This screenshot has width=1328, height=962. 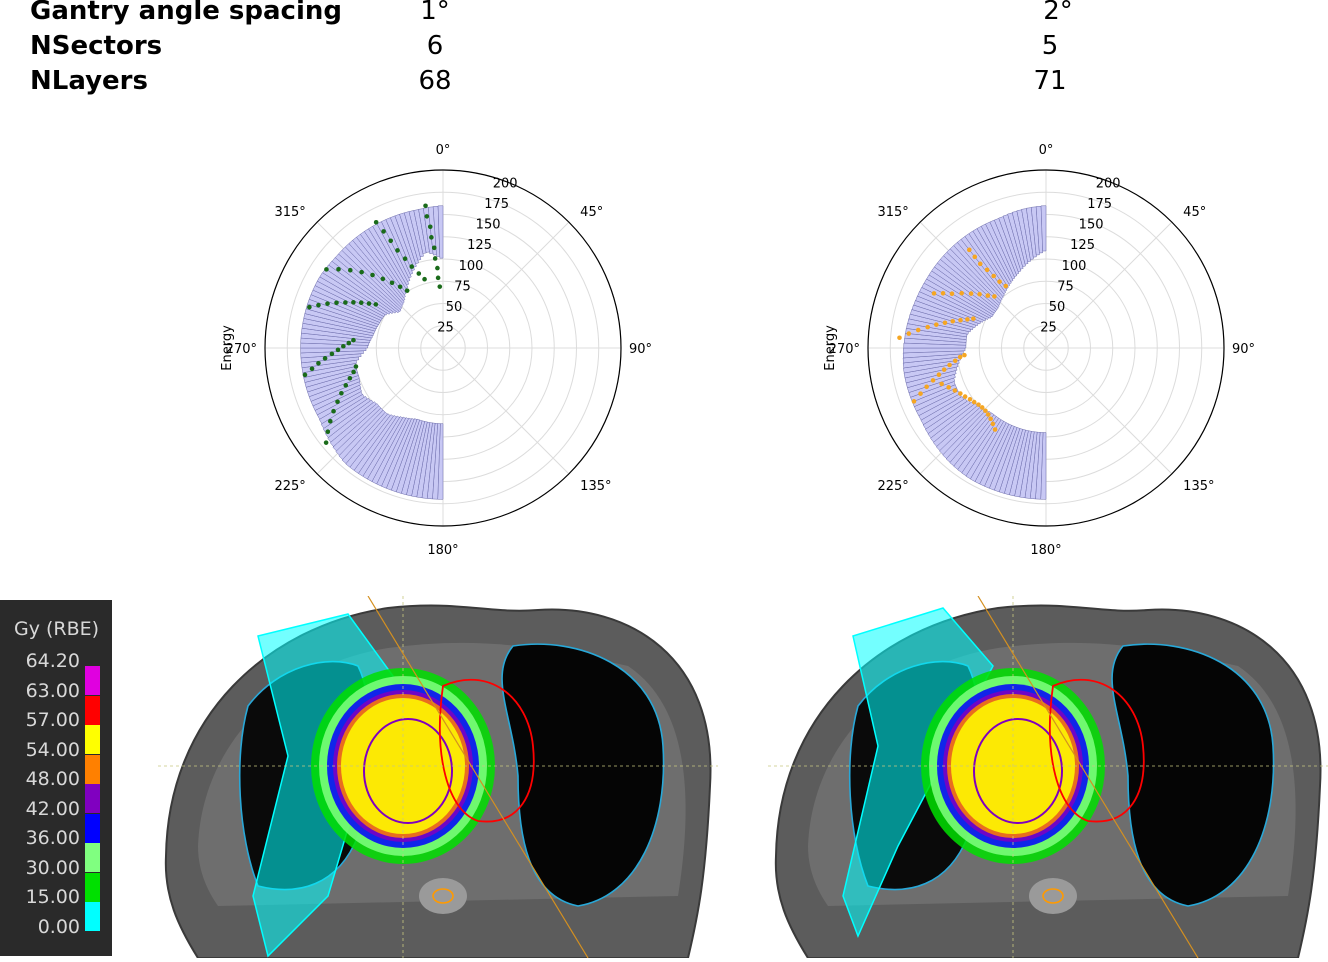 What do you see at coordinates (478, 777) in the screenshot?
I see `beam-axis-line` at bounding box center [478, 777].